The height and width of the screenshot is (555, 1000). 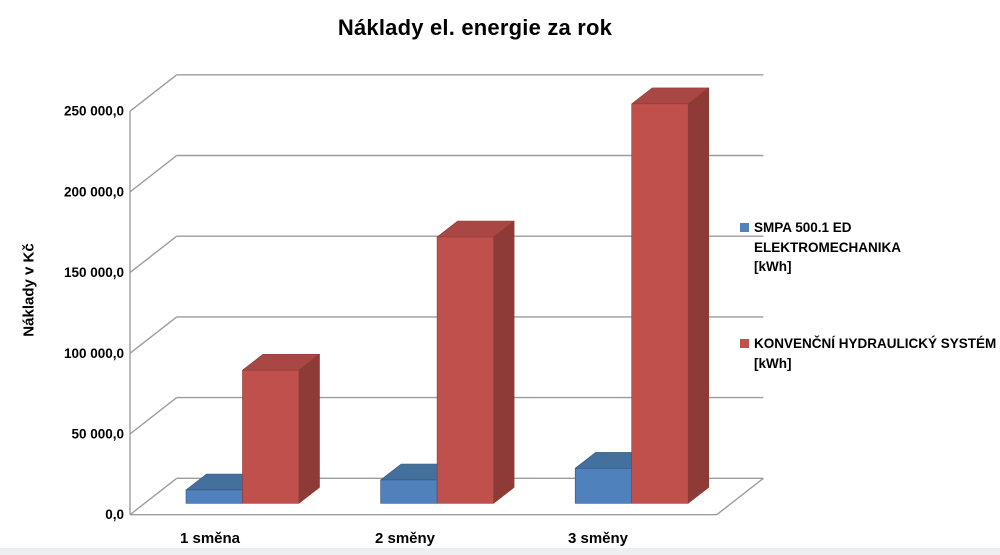 I want to click on bar-front-s2-c1, so click(x=271, y=436).